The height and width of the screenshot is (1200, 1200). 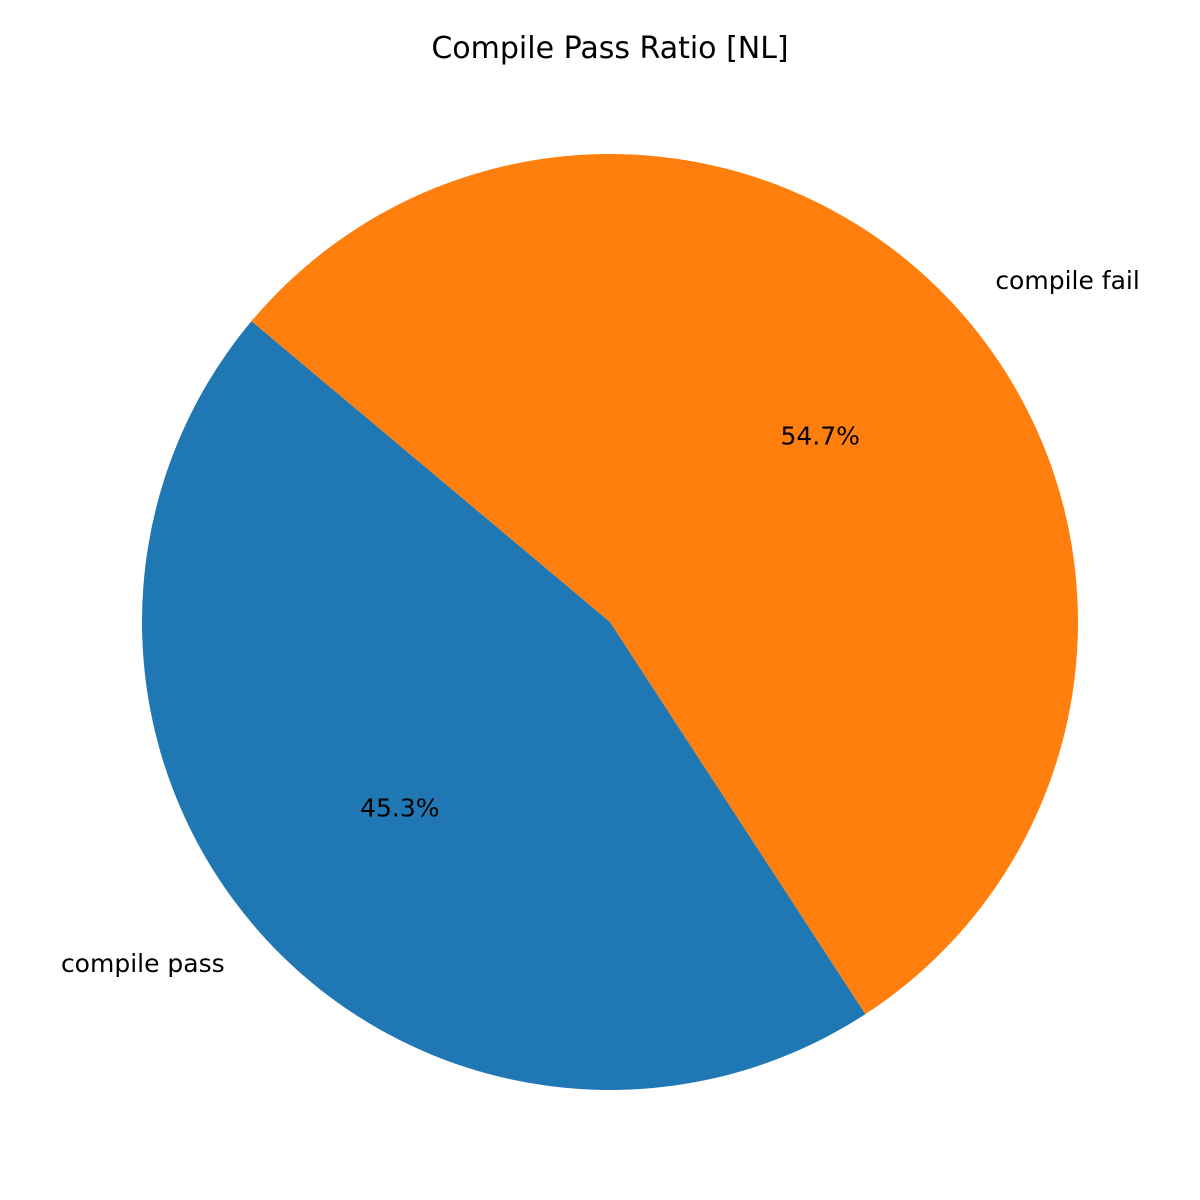 What do you see at coordinates (1067, 280) in the screenshot?
I see `slice-label-compile-fail: compile fail` at bounding box center [1067, 280].